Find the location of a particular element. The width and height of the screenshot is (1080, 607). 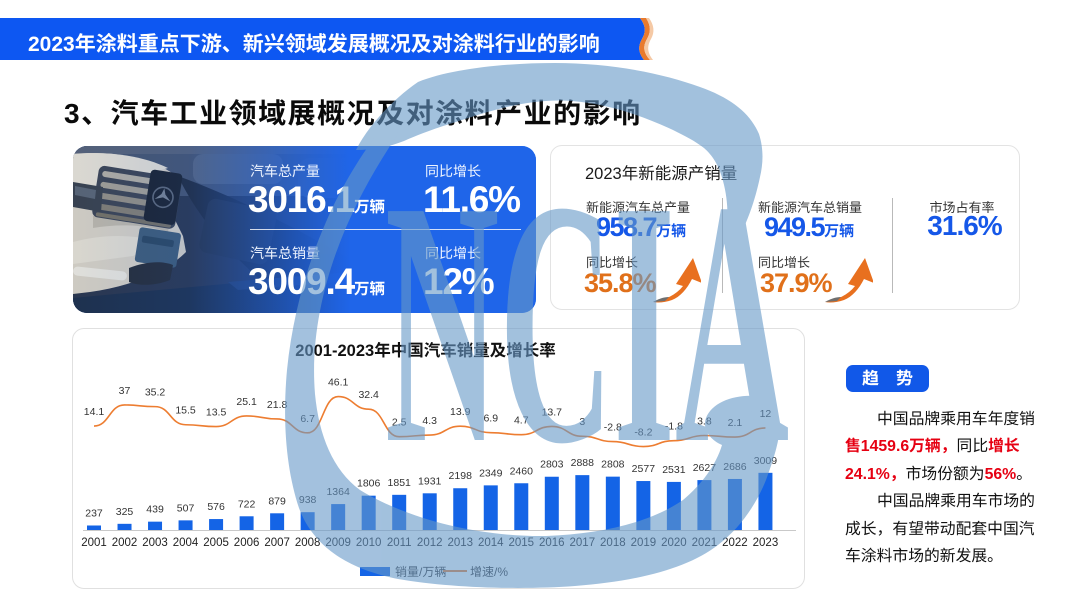

svg-text: 2531 is located at coordinates (674, 470).